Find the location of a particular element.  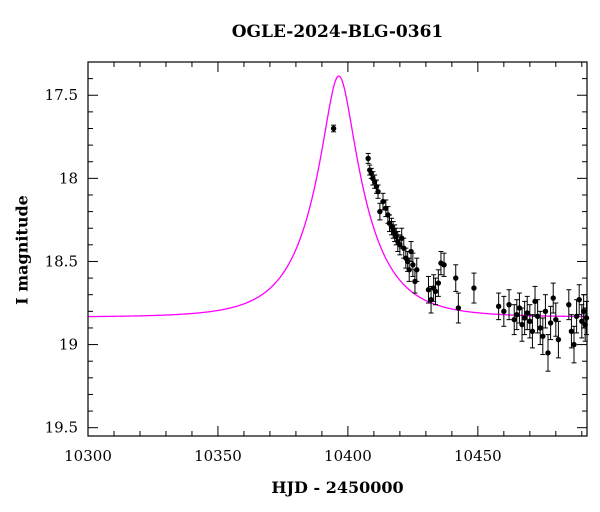

y-tick-label: 18 is located at coordinates (68, 178).